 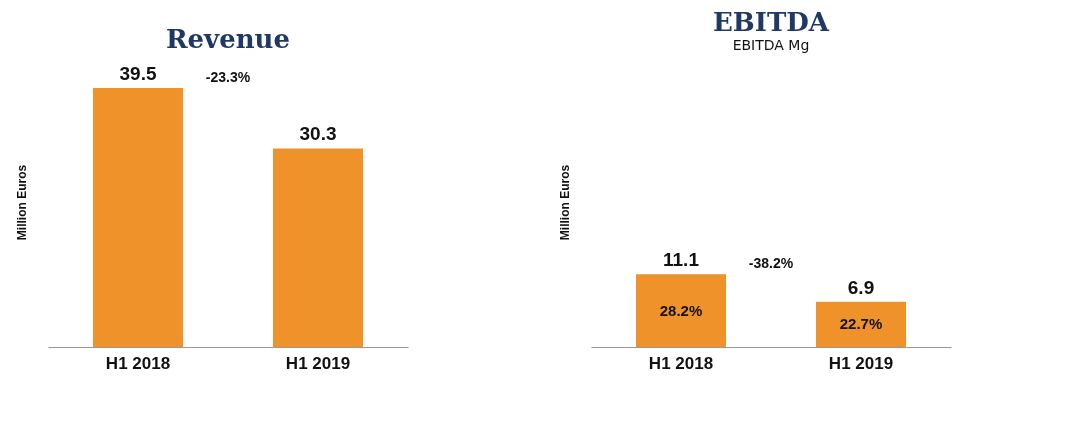 I want to click on chart-title: EBITDA, so click(x=771, y=22).